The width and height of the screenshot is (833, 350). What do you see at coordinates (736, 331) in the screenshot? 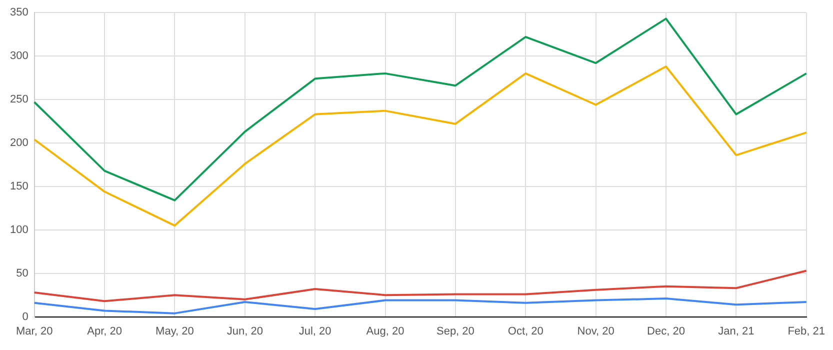
I see `x-tick-label: Jan, 21` at bounding box center [736, 331].